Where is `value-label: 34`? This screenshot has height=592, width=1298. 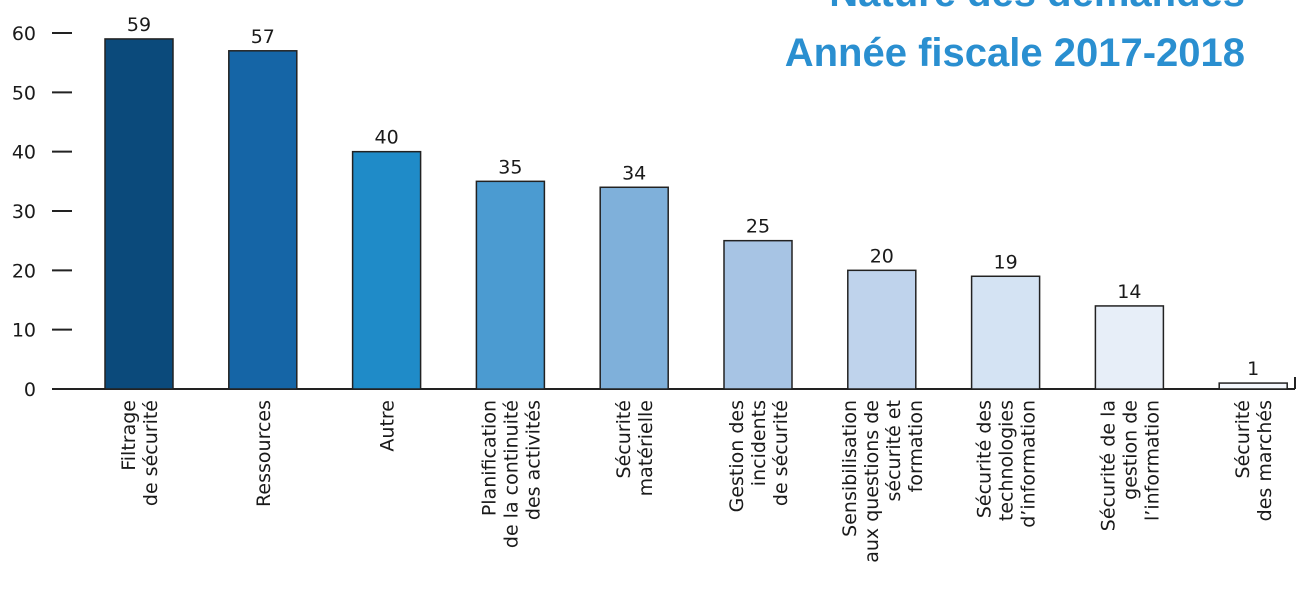
value-label: 34 is located at coordinates (634, 173).